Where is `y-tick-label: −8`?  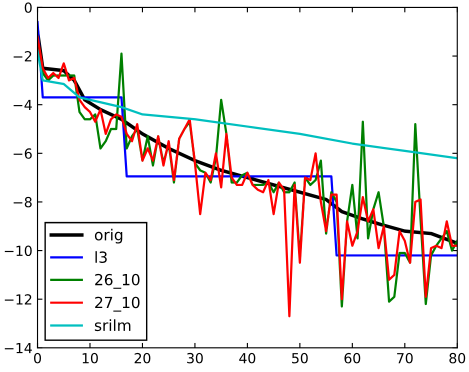 y-tick-label: −8 is located at coordinates (23, 202).